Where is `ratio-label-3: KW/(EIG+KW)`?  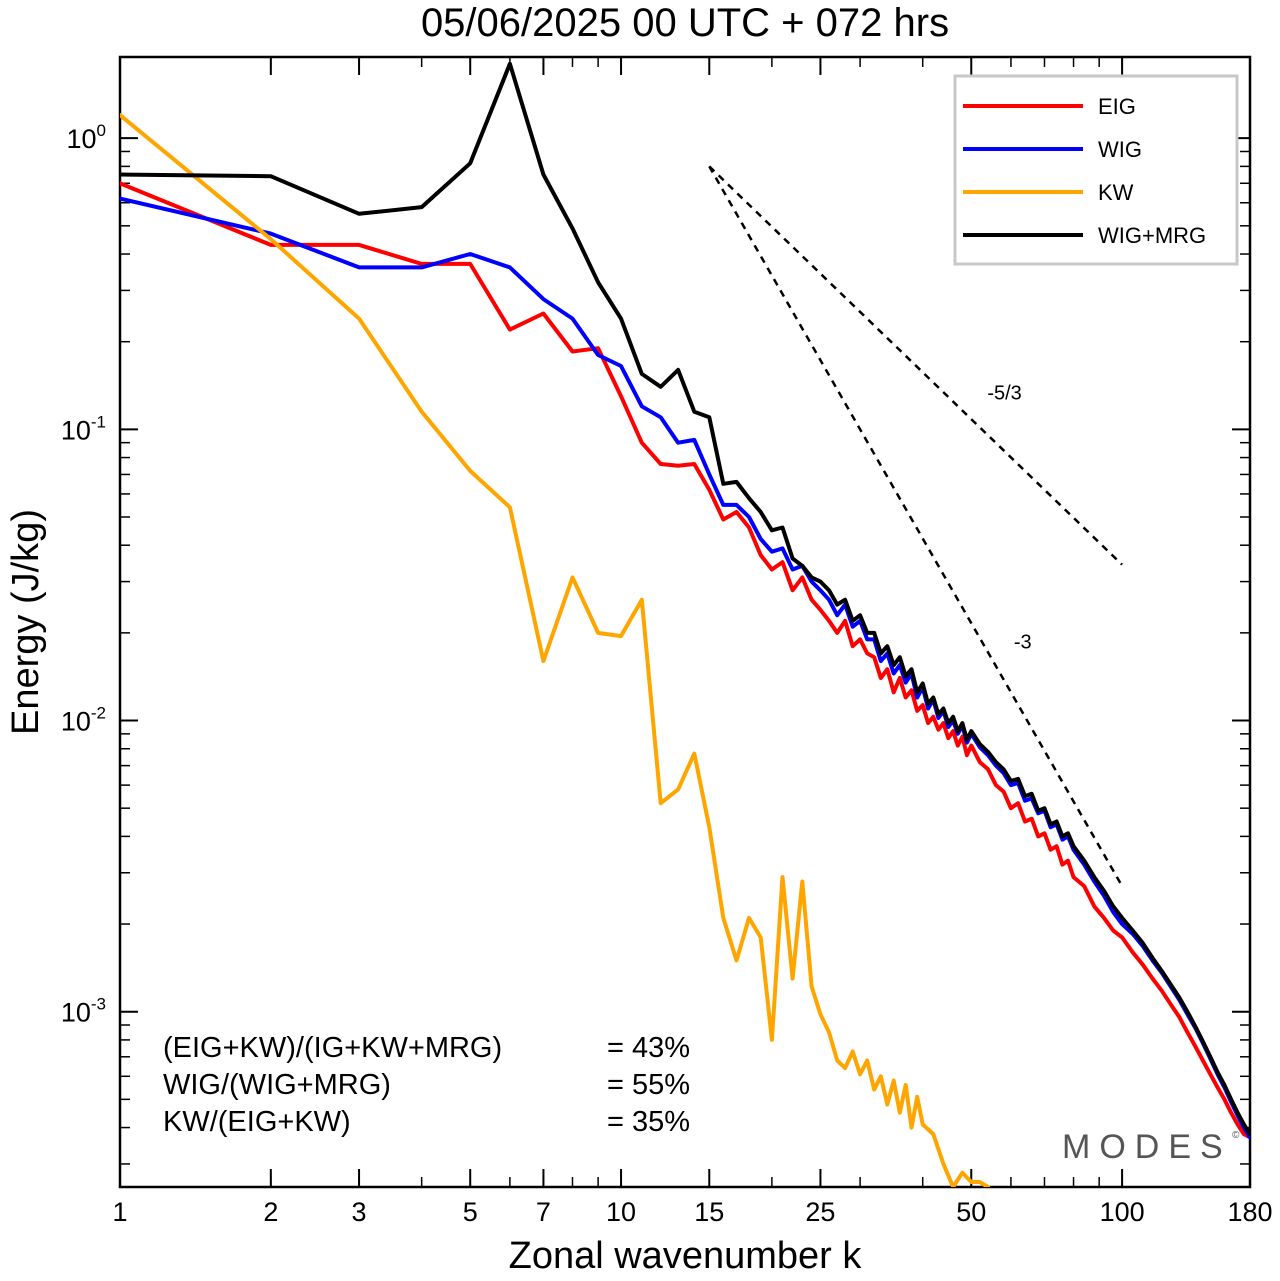
ratio-label-3: KW/(EIG+KW) is located at coordinates (257, 1122).